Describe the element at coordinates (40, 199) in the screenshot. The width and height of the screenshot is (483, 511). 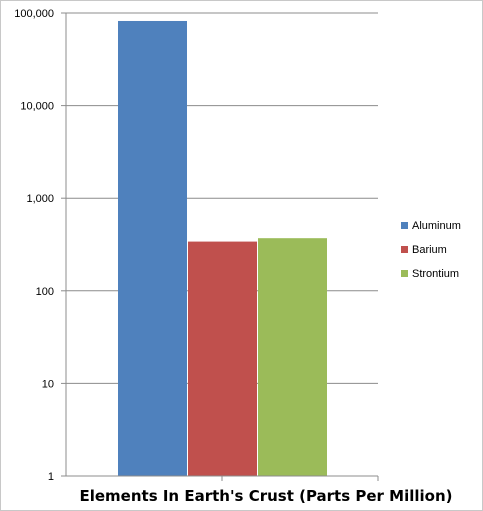
I see `y-tick-label: 1,000` at that location.